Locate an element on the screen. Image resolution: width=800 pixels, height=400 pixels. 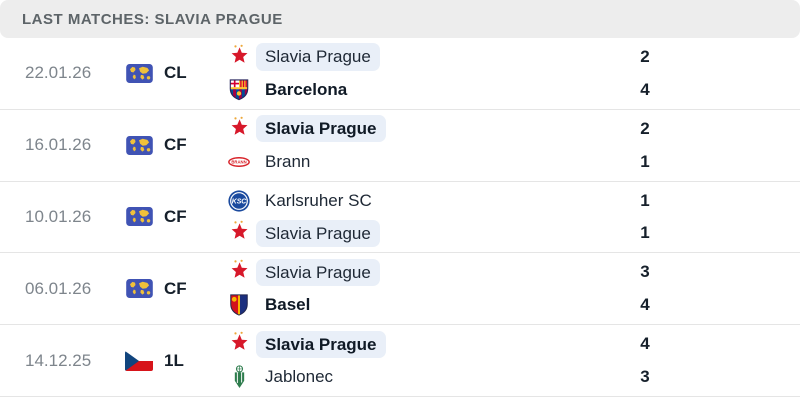
competition: CL is located at coordinates (175, 73).